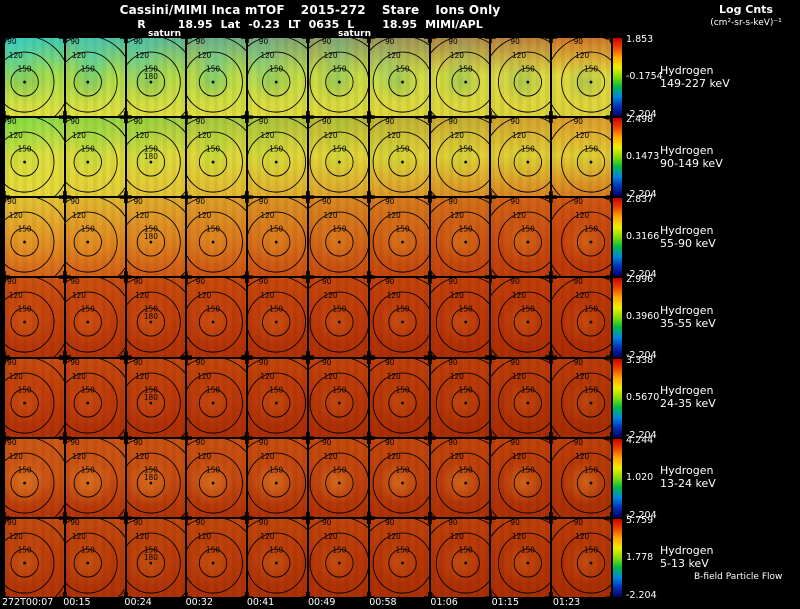 The height and width of the screenshot is (609, 800). What do you see at coordinates (138, 602) in the screenshot?
I see `time-tick-label: 00:24` at bounding box center [138, 602].